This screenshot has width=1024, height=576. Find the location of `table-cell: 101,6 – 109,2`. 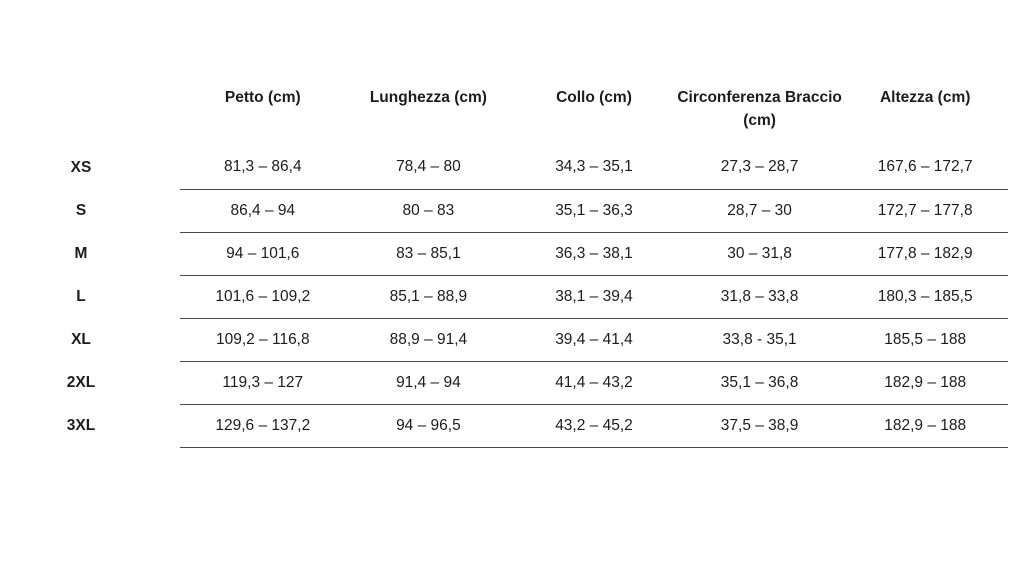

table-cell: 101,6 – 109,2 is located at coordinates (263, 297).